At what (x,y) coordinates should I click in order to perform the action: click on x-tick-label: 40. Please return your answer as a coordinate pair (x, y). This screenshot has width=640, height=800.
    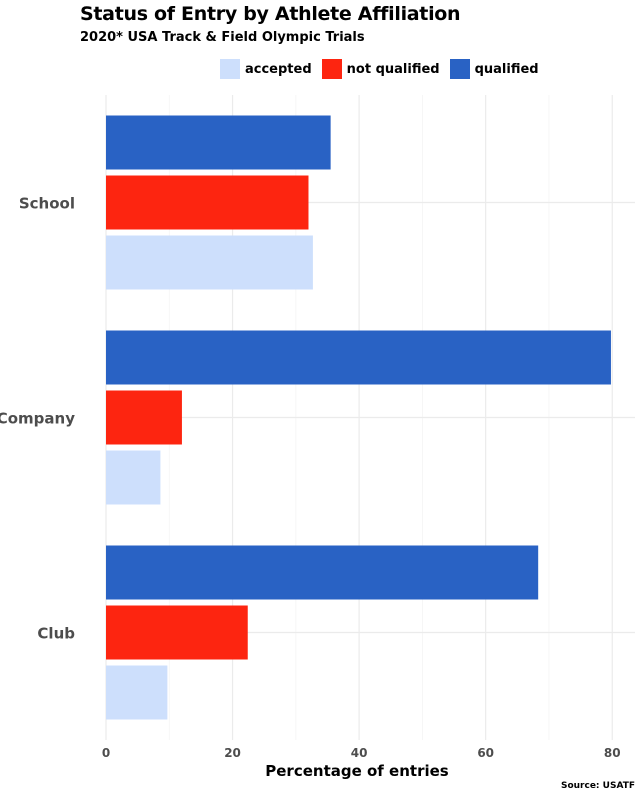
    Looking at the image, I should click on (359, 753).